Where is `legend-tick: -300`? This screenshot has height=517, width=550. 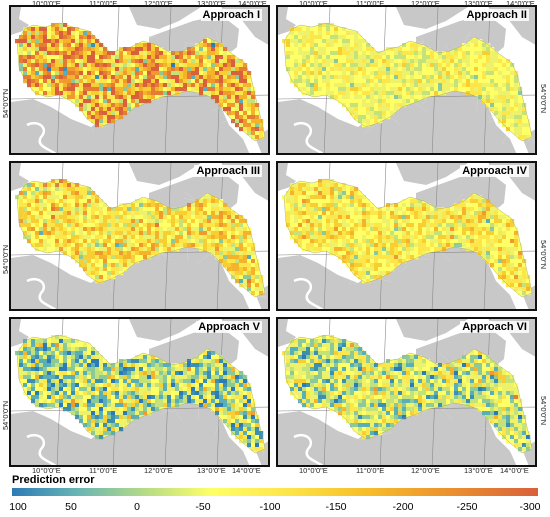 legend-tick: -300 is located at coordinates (530, 507).